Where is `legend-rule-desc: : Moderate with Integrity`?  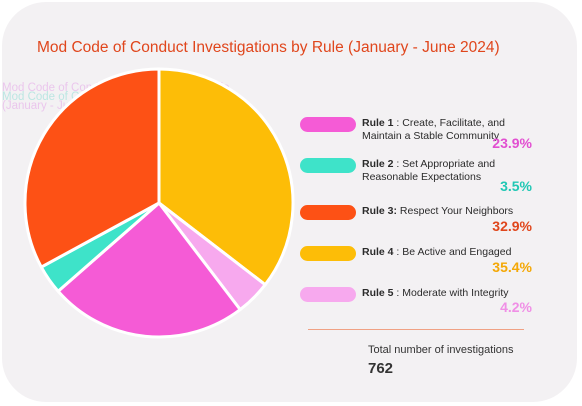 legend-rule-desc: : Moderate with Integrity is located at coordinates (451, 293).